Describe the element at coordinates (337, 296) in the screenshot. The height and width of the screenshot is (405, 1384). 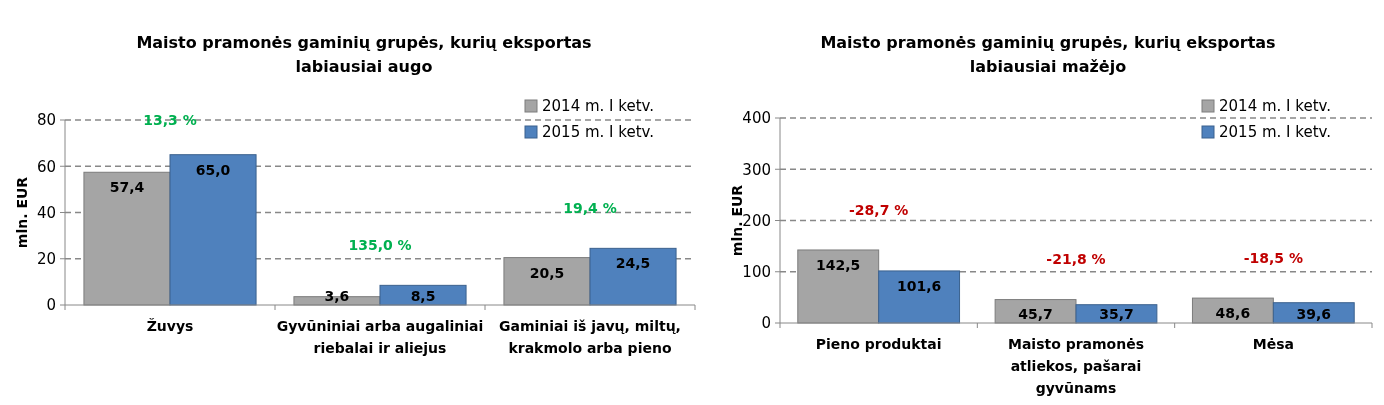
I see `data-label: 3,6` at that location.